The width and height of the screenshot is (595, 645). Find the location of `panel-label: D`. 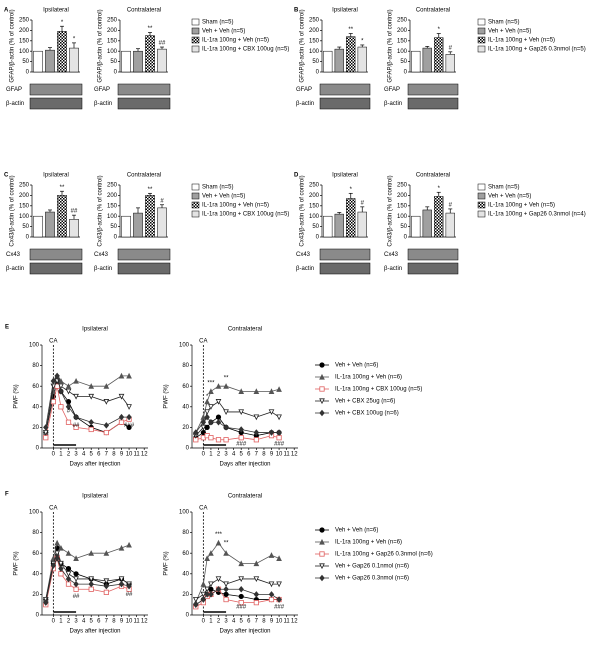

panel-label: D is located at coordinates (296, 176).